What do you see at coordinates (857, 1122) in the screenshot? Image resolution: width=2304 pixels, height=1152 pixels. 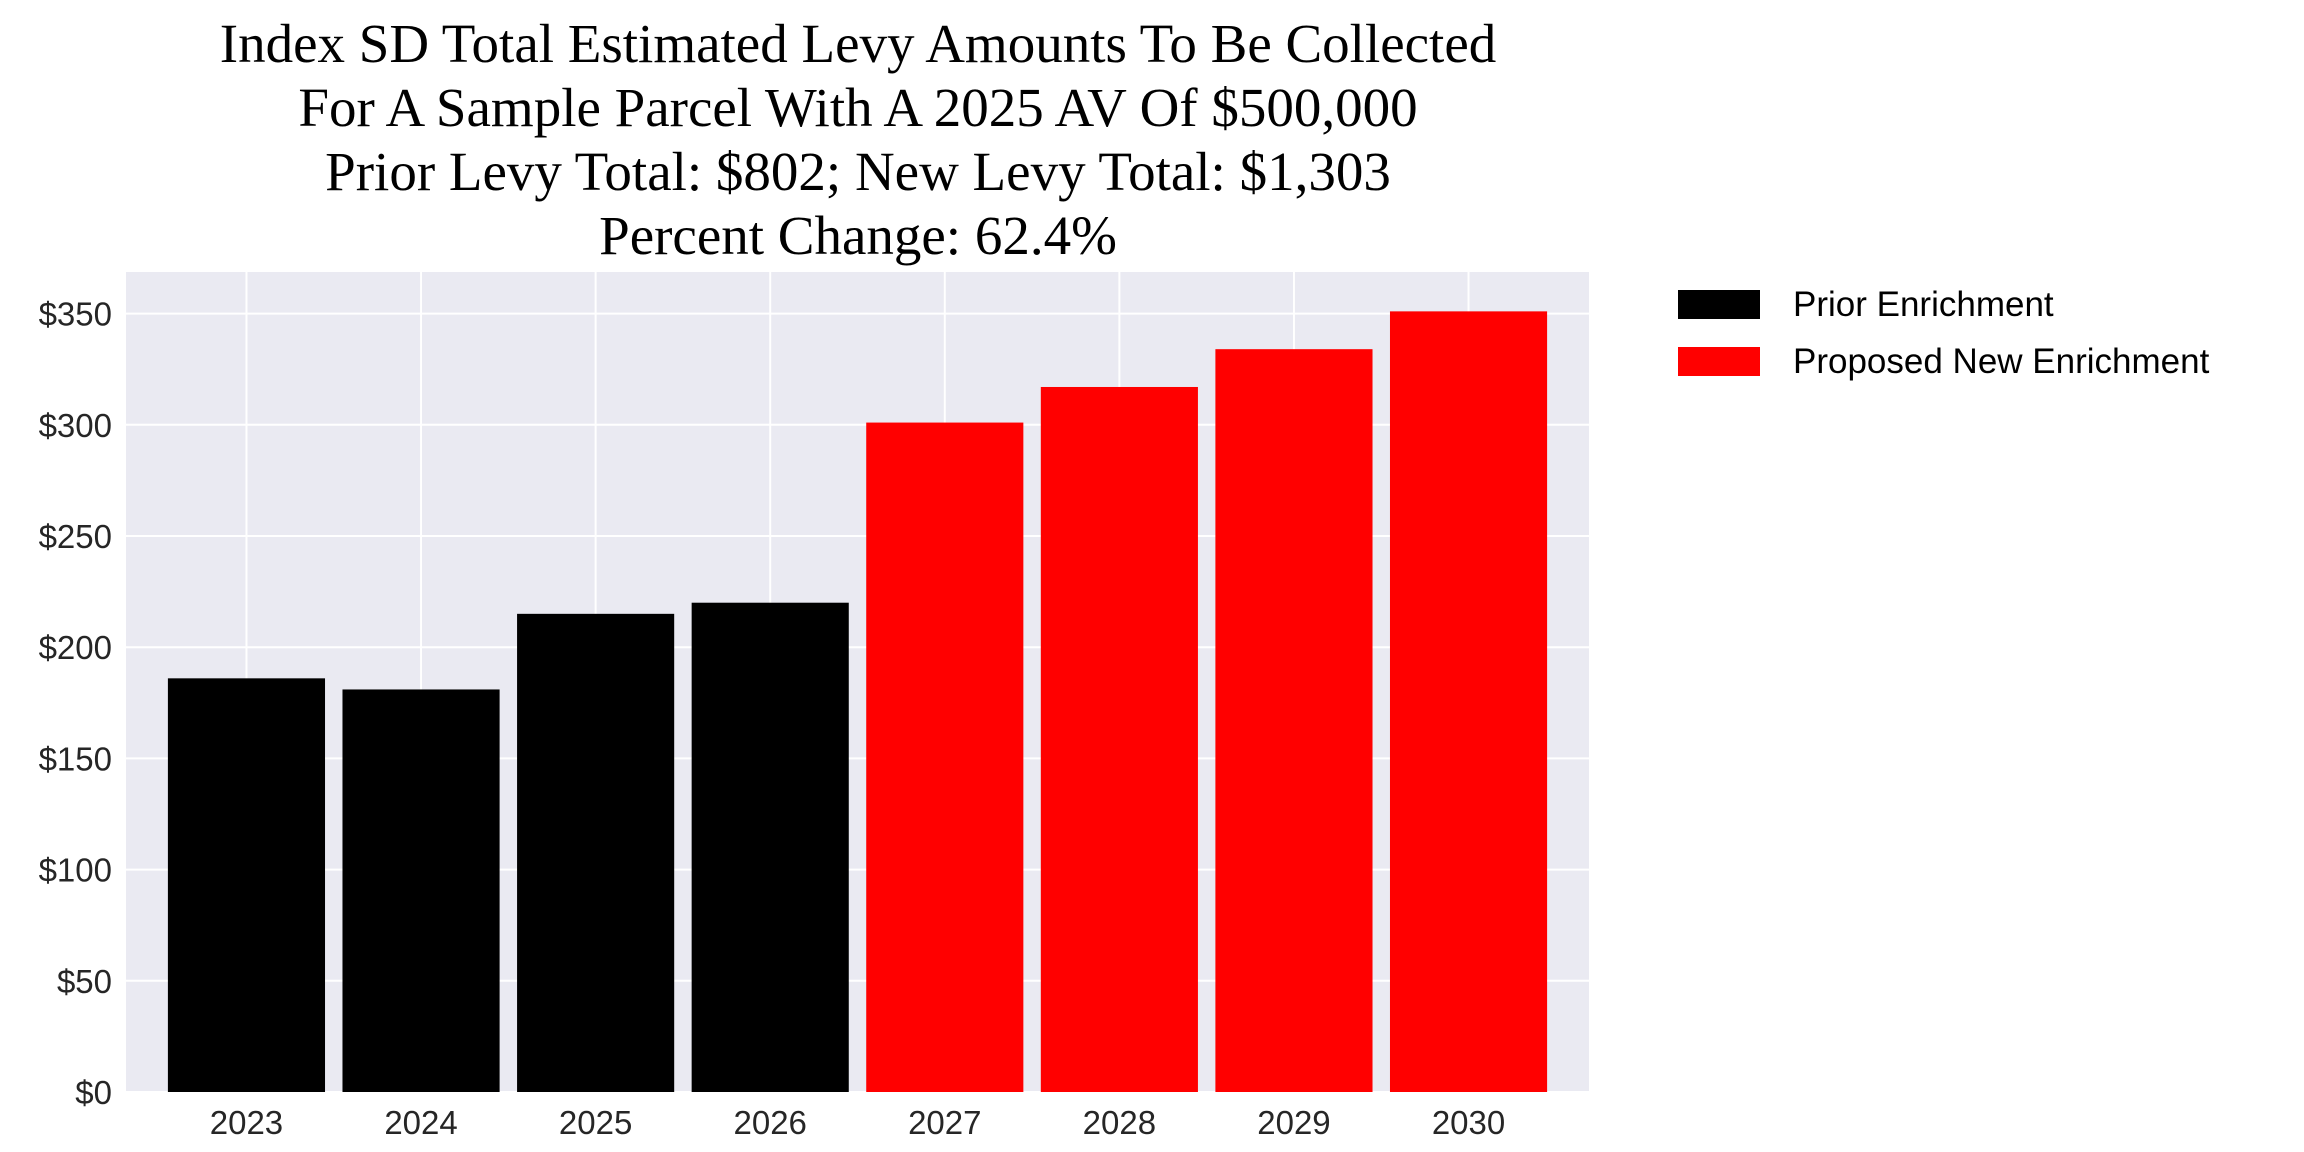 I see `x-axis: 2023 2024 2025 2026 2027 2028 2029 2030` at bounding box center [857, 1122].